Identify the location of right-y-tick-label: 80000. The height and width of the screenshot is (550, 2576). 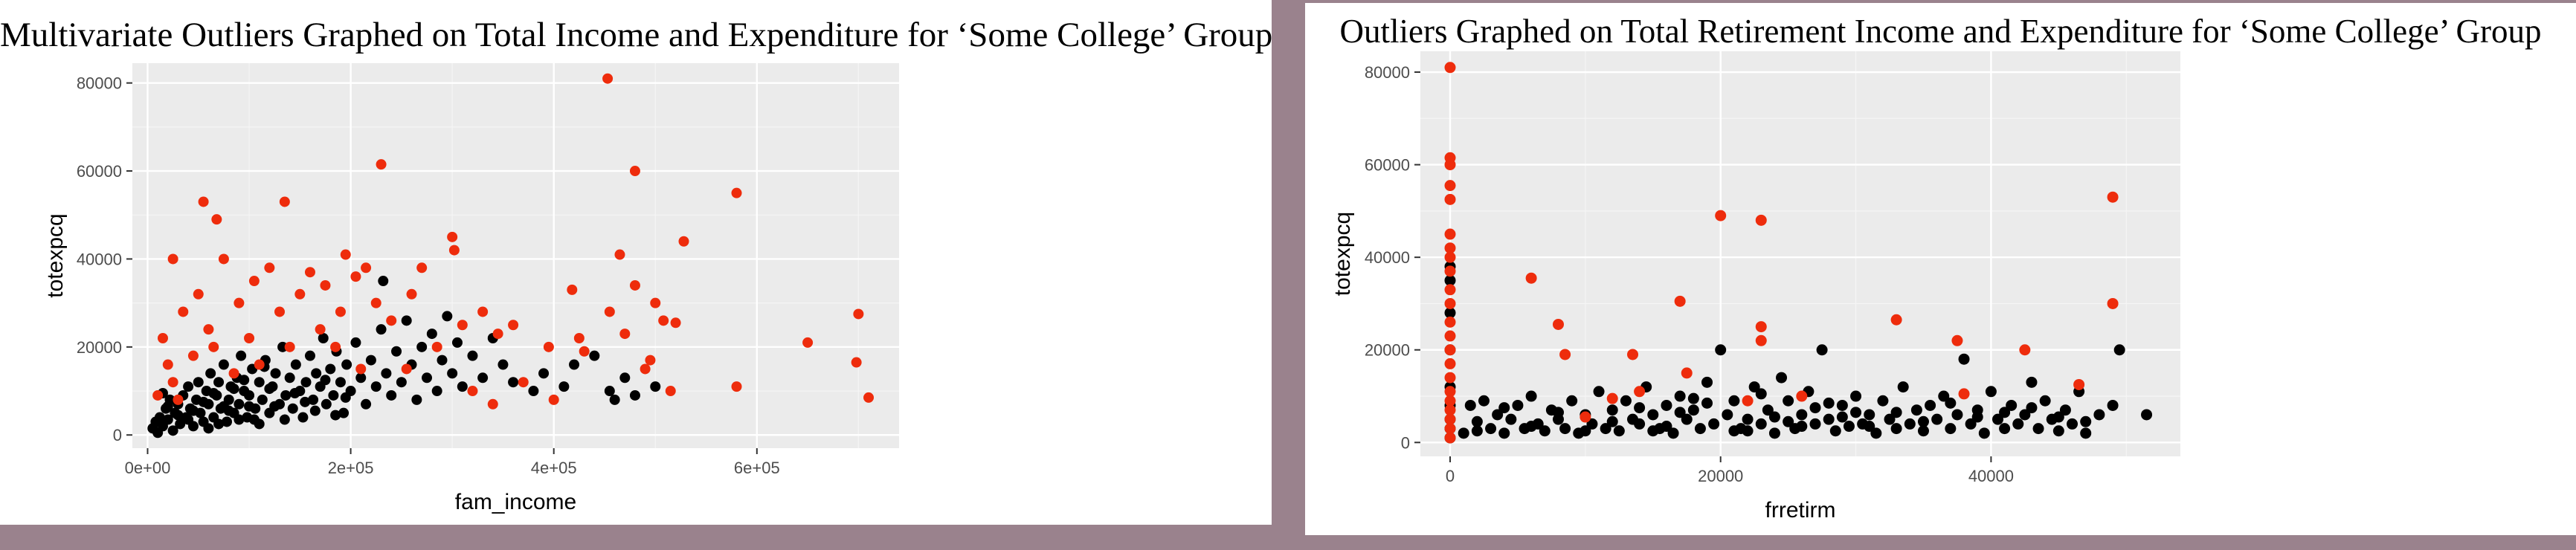
(1387, 72).